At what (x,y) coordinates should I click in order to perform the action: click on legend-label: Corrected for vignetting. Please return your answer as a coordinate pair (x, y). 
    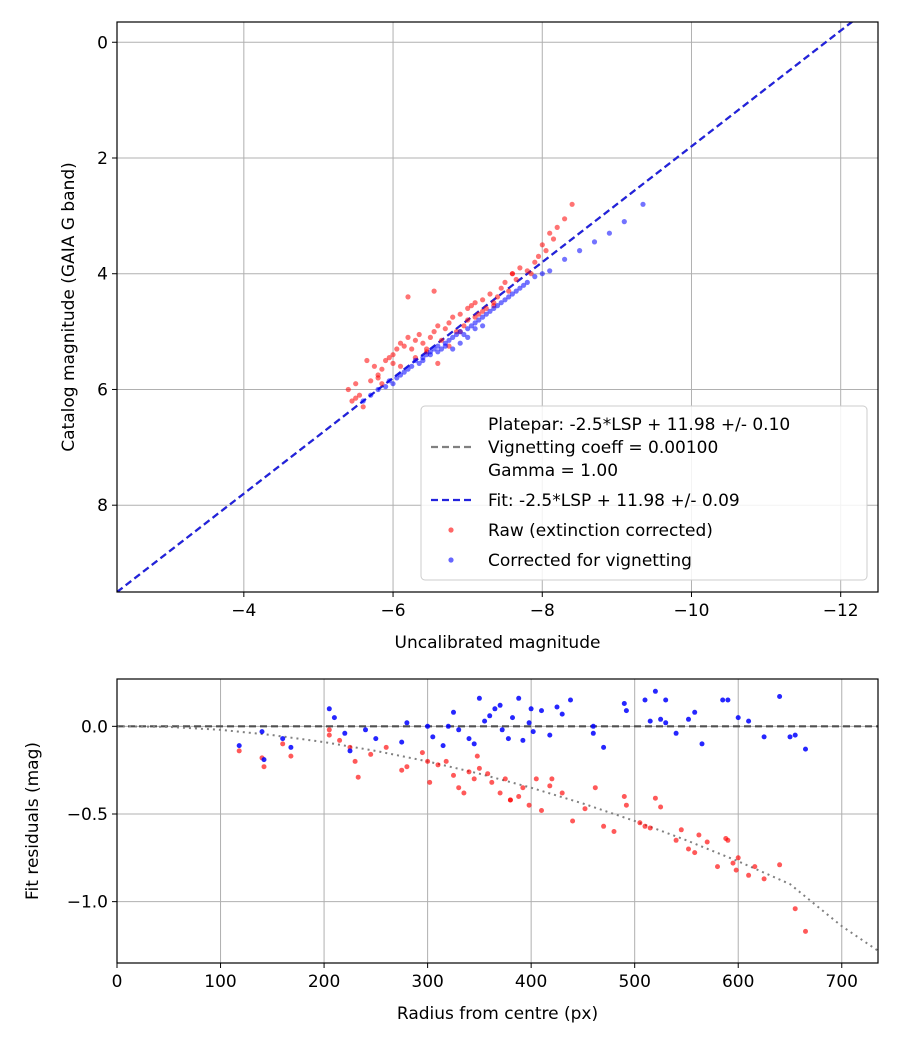
    Looking at the image, I should click on (590, 561).